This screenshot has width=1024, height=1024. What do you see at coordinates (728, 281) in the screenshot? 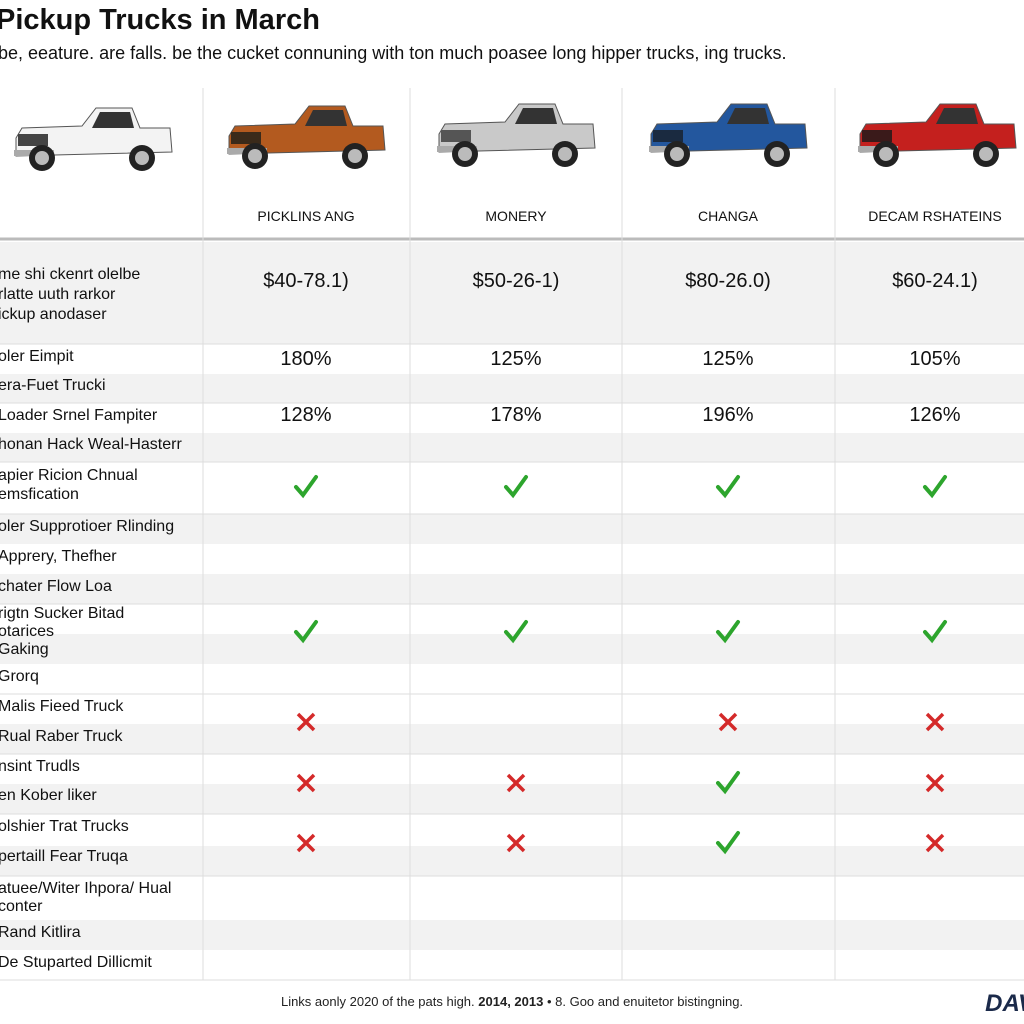
I see `cell-value: $80-26.0)` at bounding box center [728, 281].